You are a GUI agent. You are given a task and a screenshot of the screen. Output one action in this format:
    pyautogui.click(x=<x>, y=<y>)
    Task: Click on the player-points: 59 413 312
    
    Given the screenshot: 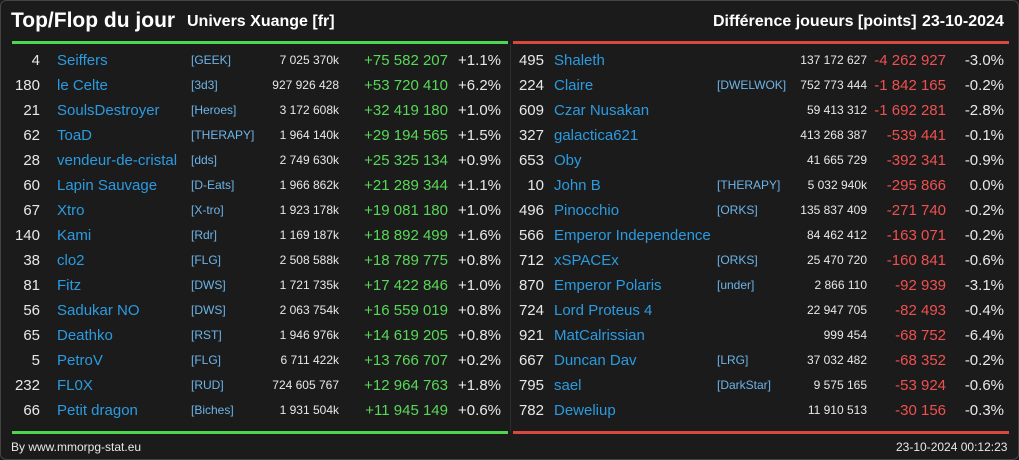 What is the action you would take?
    pyautogui.click(x=836, y=110)
    